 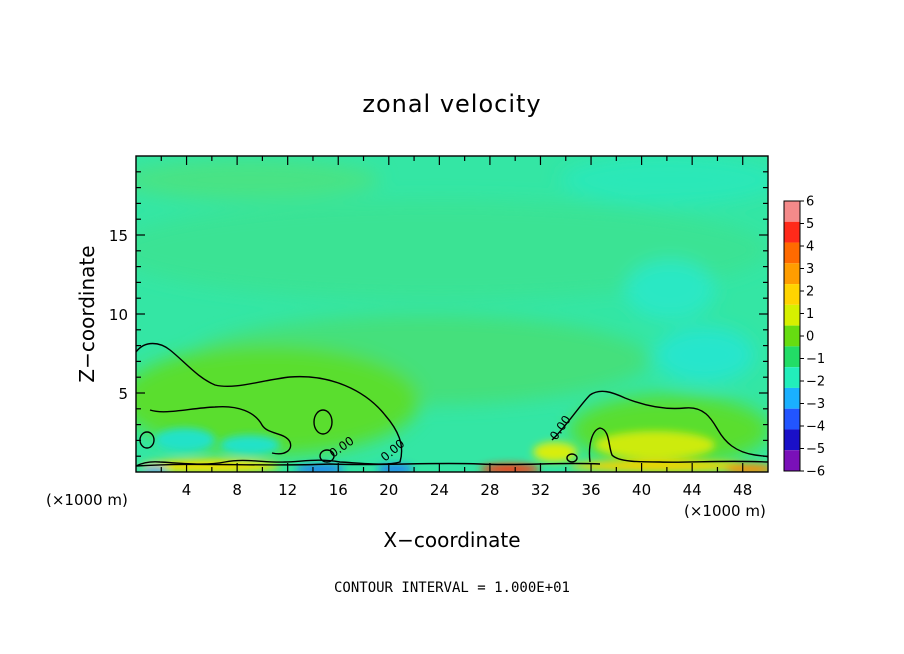 I want to click on x-tick-label: 4, so click(x=187, y=490).